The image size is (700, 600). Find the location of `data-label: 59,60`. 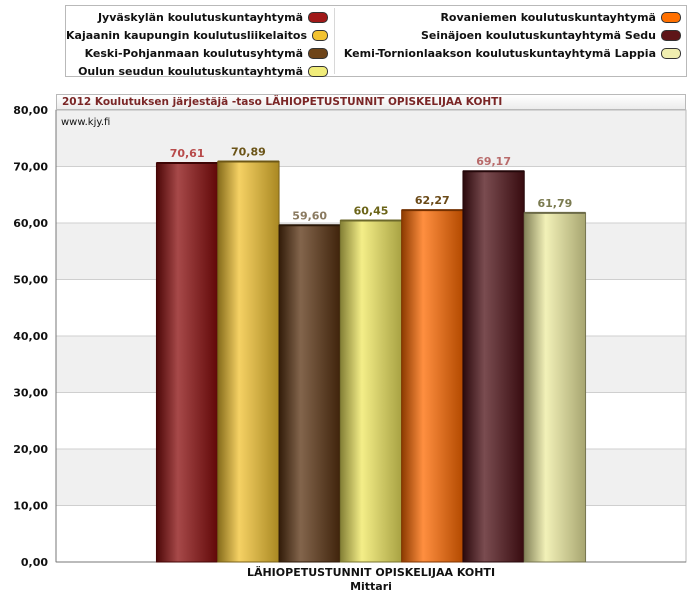

data-label: 59,60 is located at coordinates (309, 215).